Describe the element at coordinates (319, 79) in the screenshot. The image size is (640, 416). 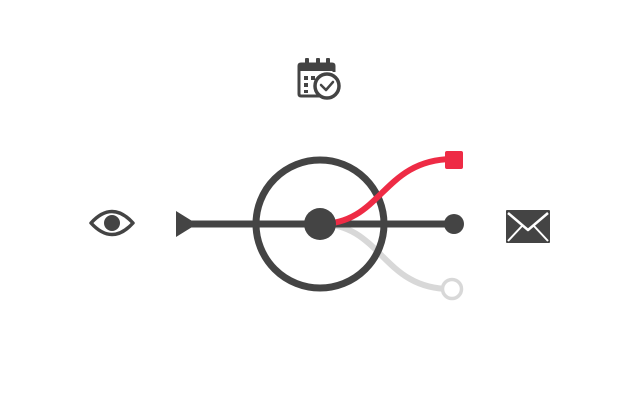
I see `calendar-clock-icon` at that location.